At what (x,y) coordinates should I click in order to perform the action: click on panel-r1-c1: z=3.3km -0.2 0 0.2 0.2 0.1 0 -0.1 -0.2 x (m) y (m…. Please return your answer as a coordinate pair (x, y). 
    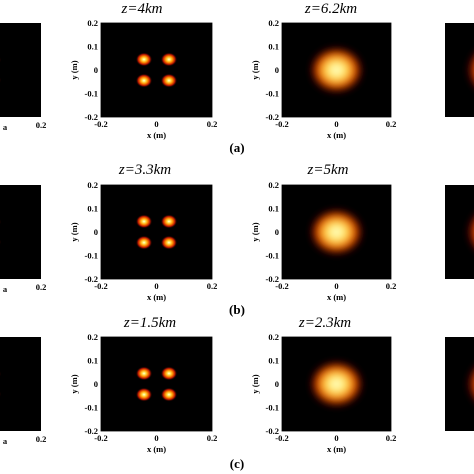
    Looking at the image, I should click on (143, 232).